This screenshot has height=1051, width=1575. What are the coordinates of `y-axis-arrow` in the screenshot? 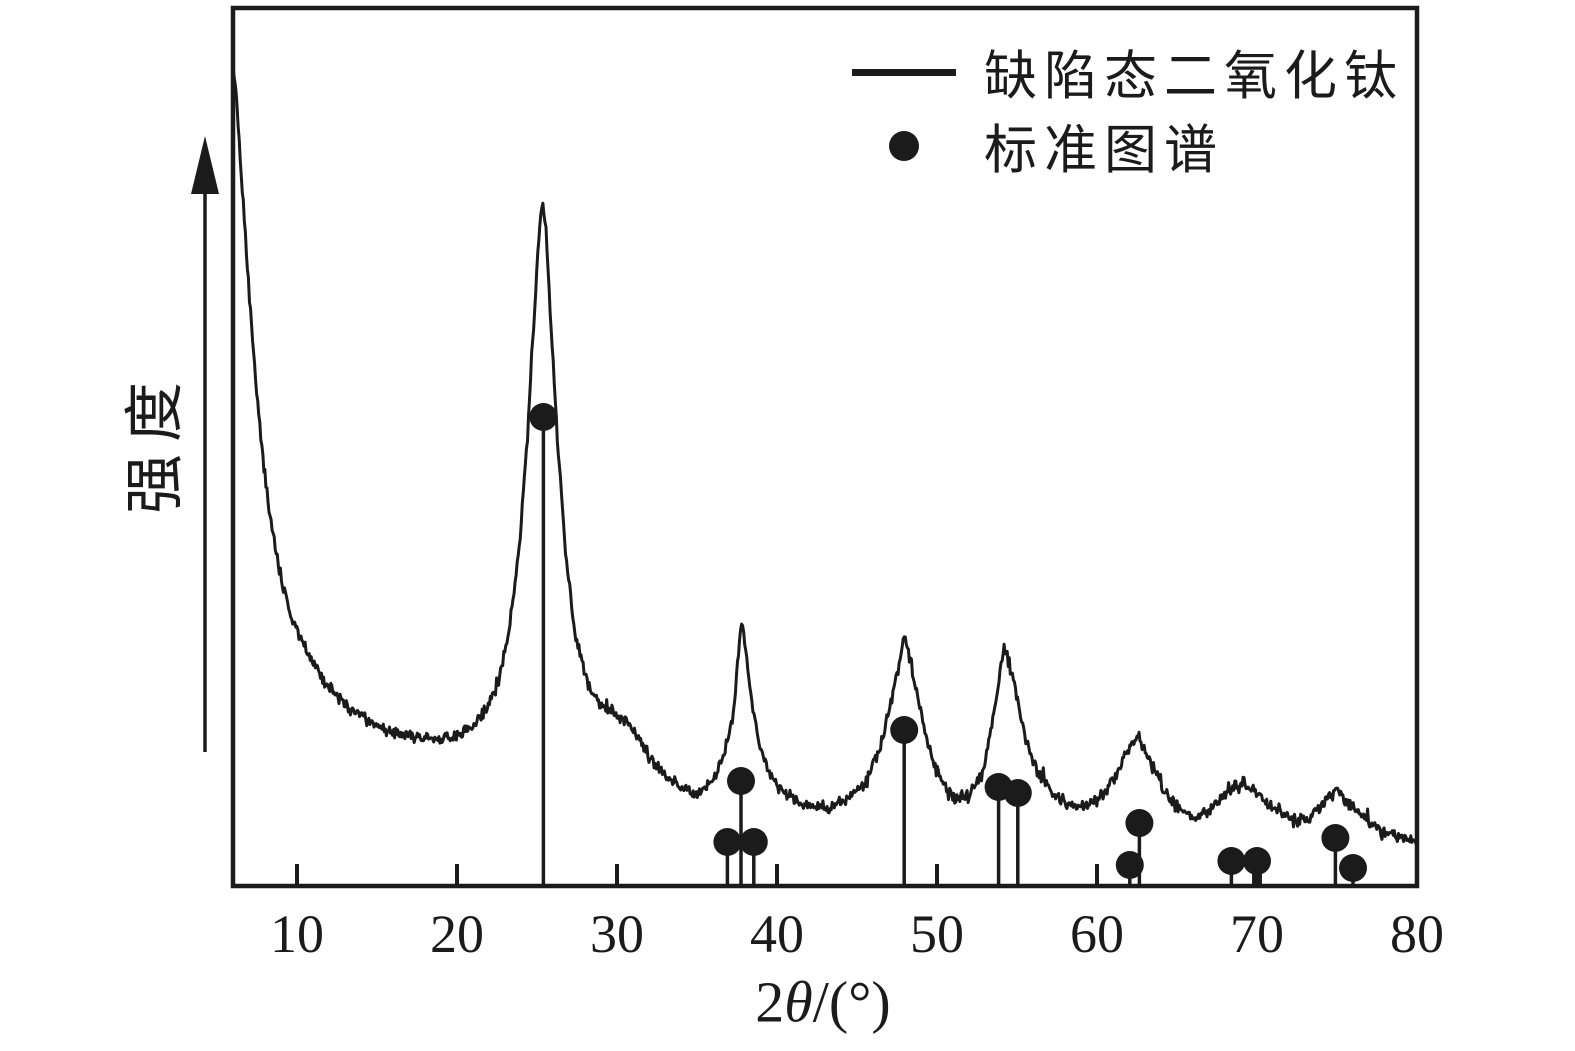 It's located at (205, 444).